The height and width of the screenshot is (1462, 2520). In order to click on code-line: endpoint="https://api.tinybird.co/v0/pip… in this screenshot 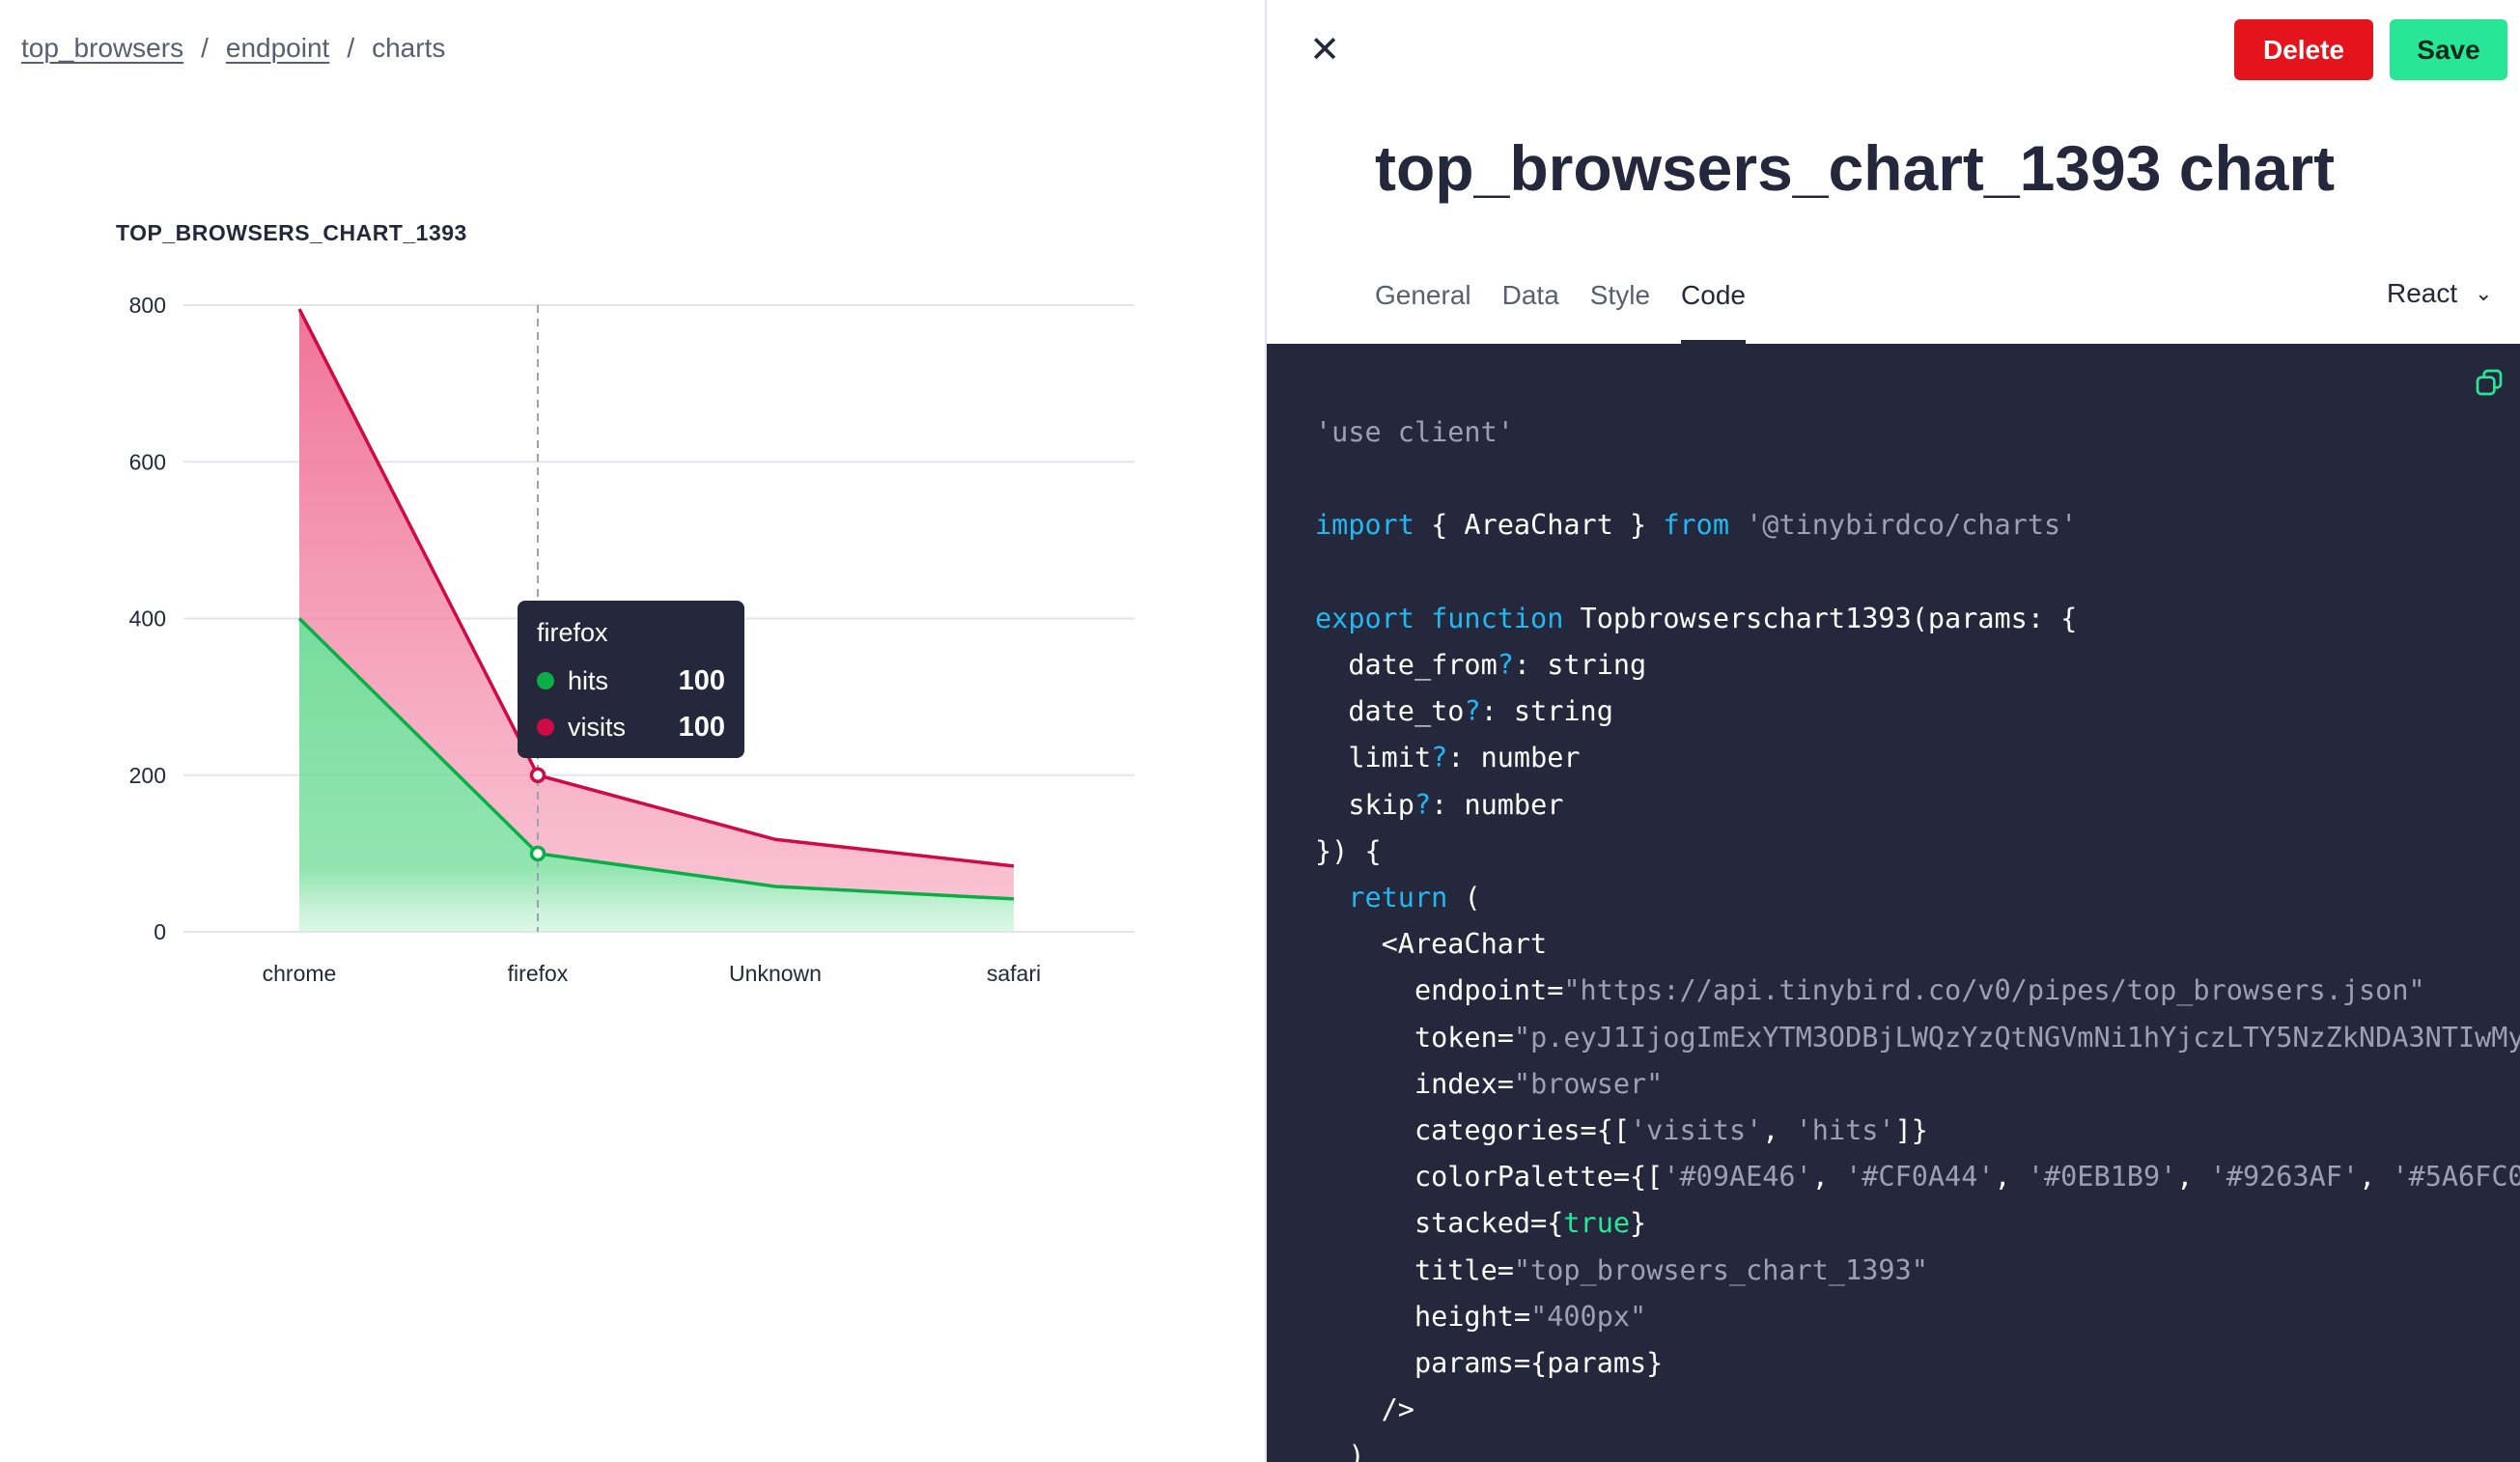, I will do `click(1870, 990)`.